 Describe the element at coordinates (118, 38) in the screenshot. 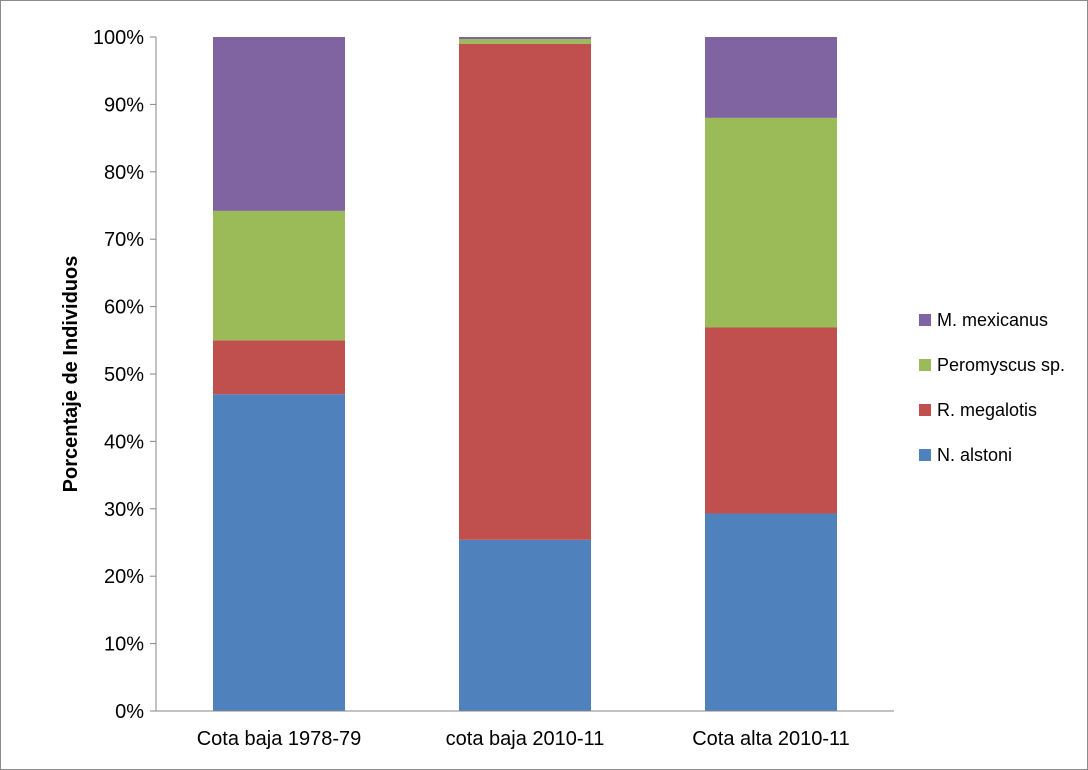

I see `y-tick-label: 100%` at that location.